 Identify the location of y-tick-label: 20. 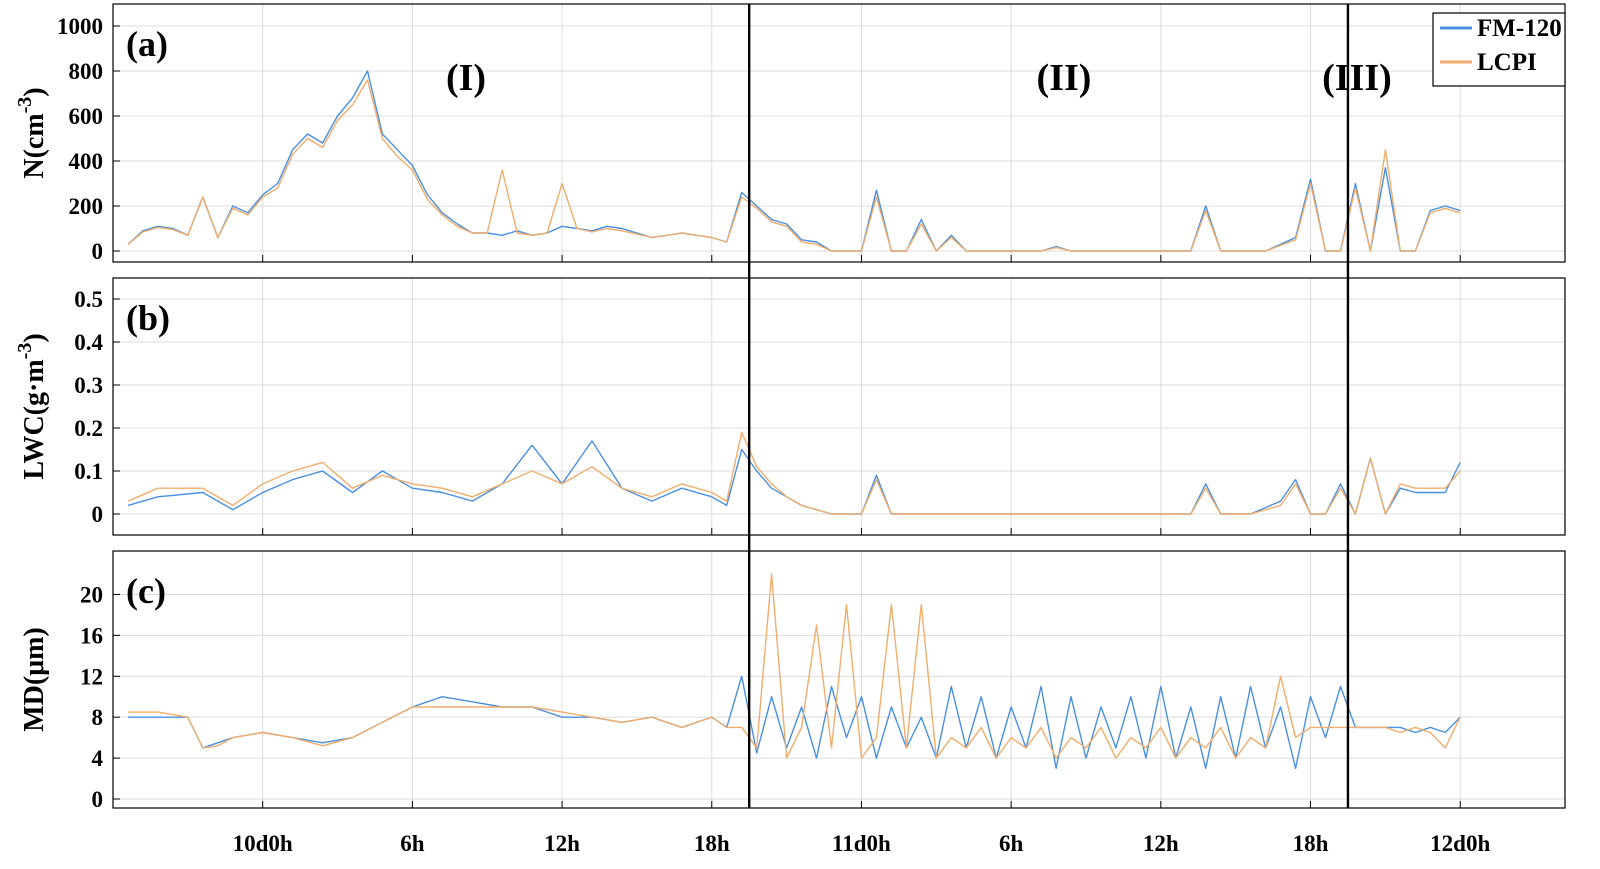
(91, 594).